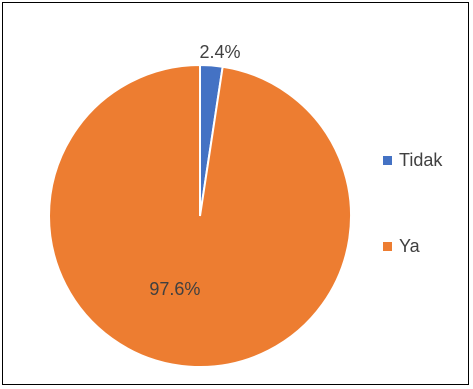 The height and width of the screenshot is (389, 473). I want to click on legend-item-ya: Ya, so click(412, 246).